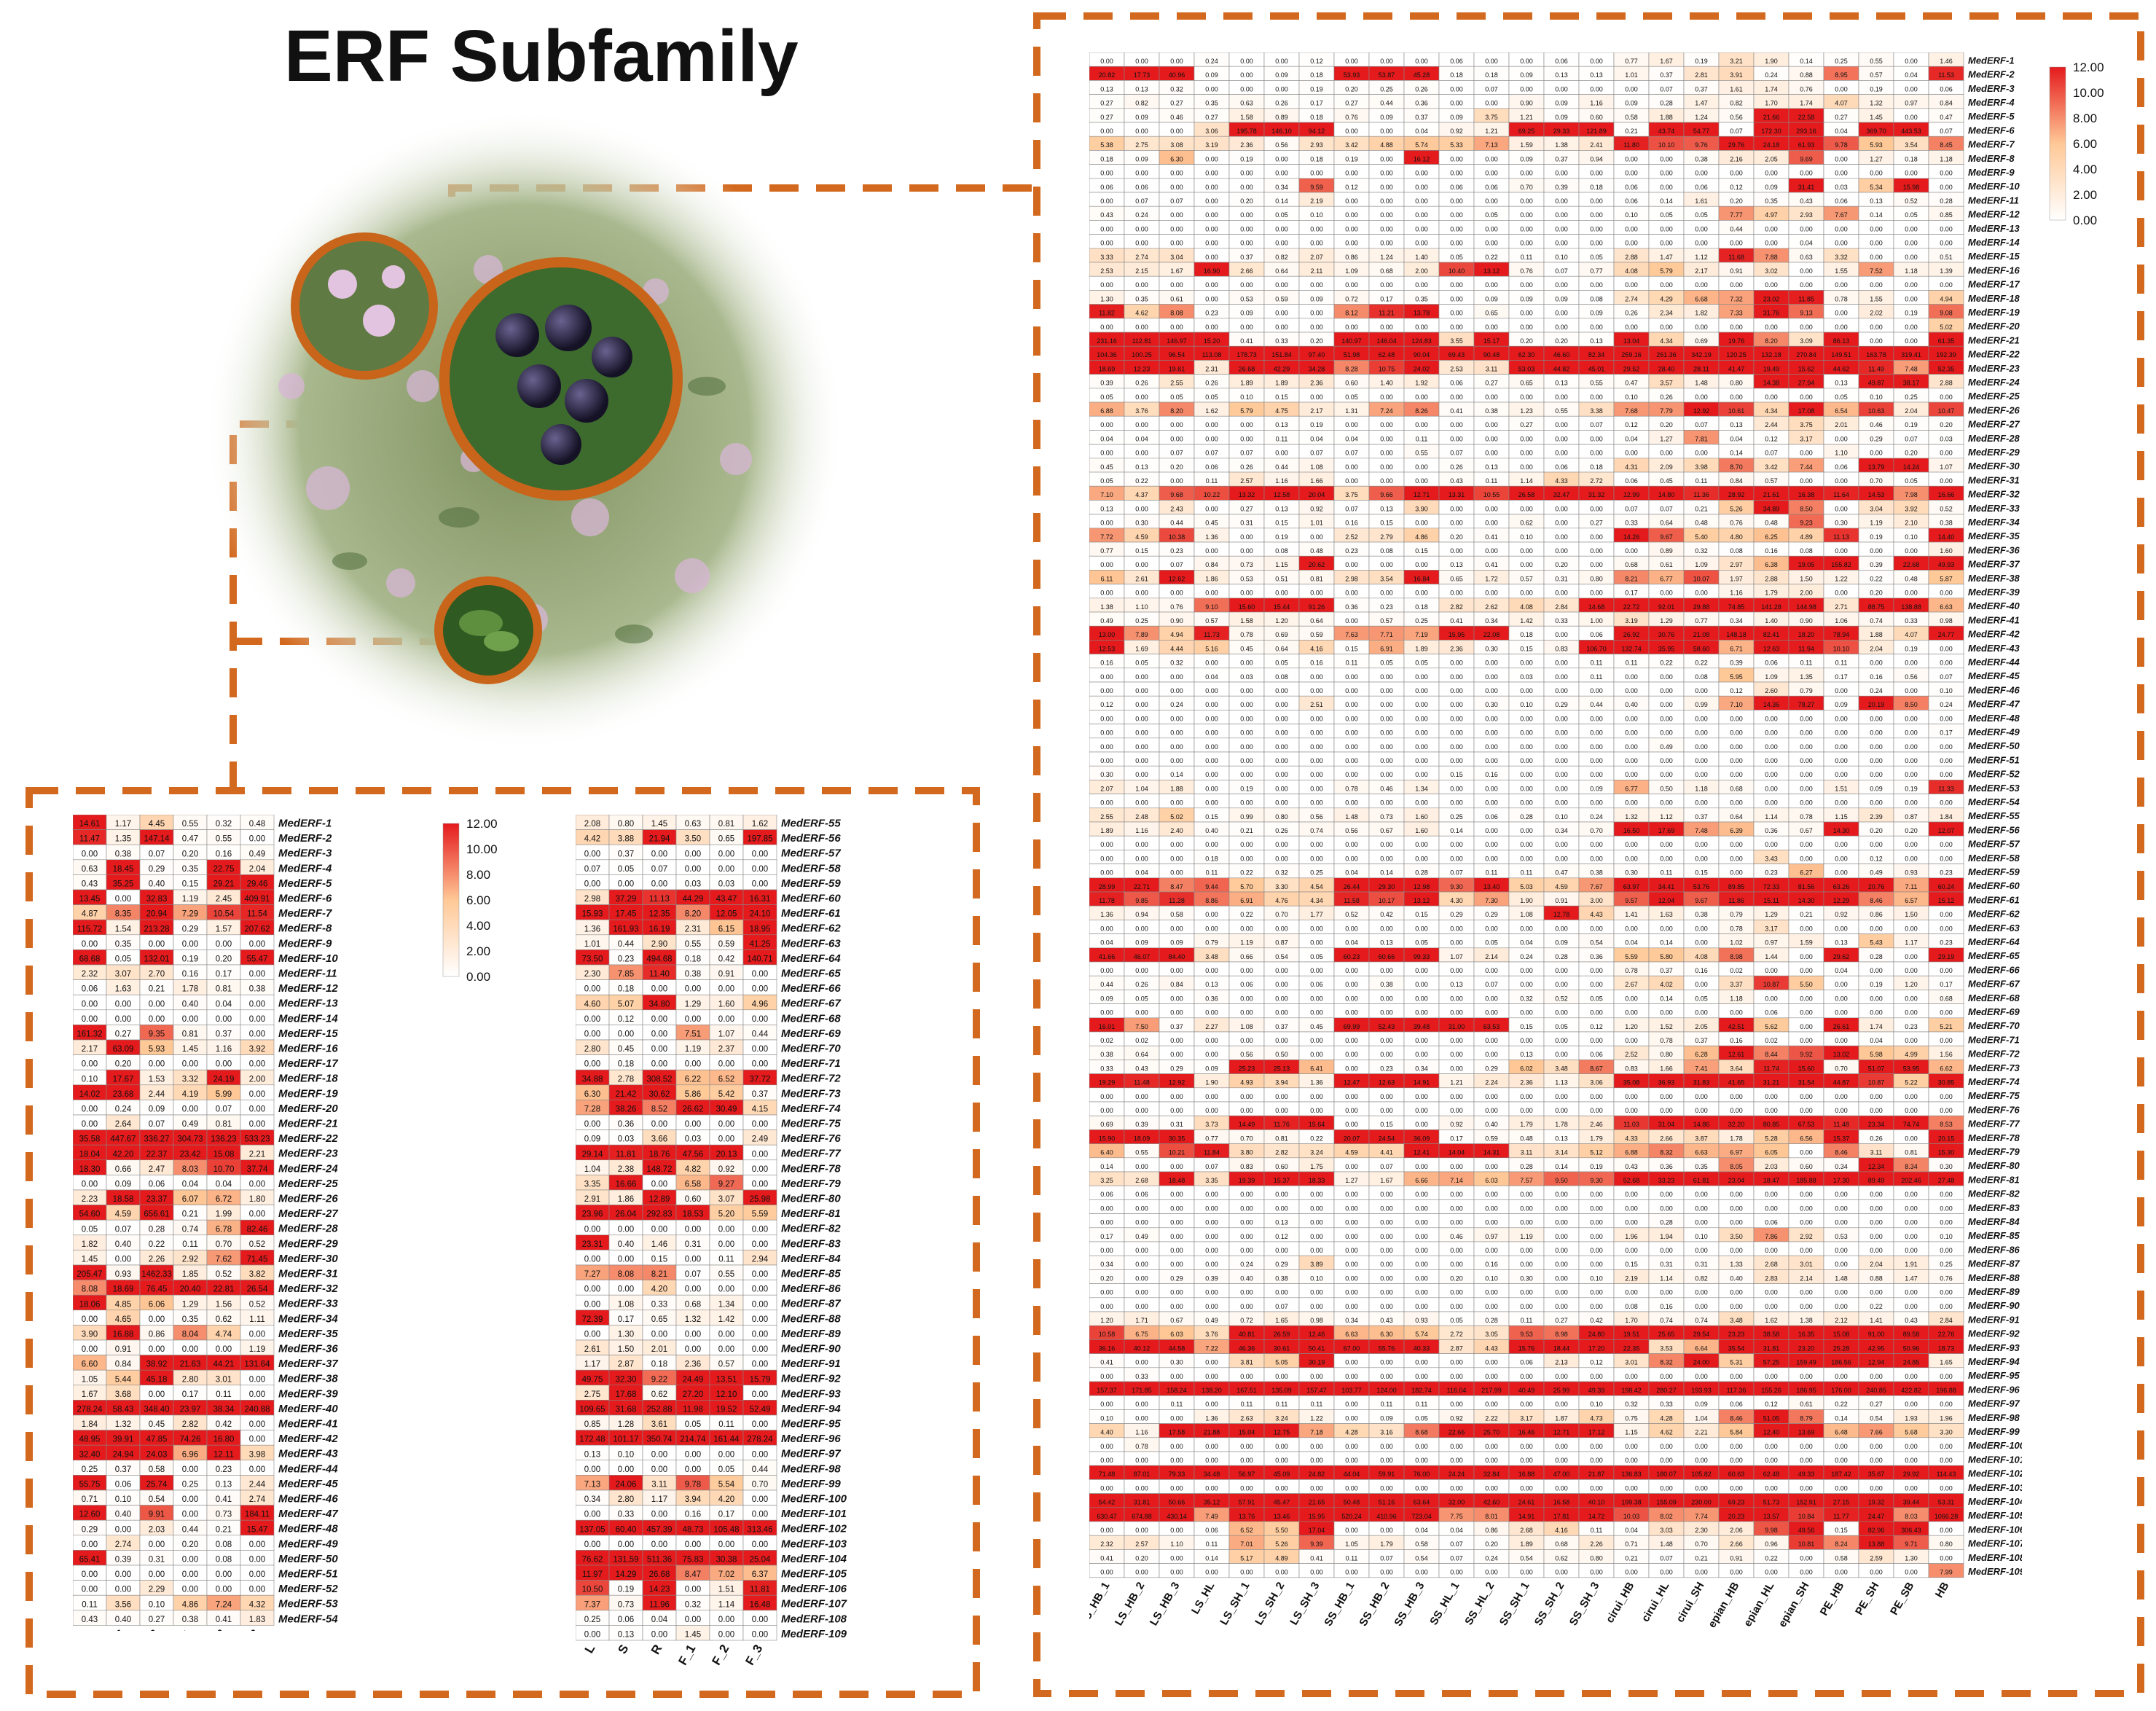 The image size is (2156, 1711). Describe the element at coordinates (625, 929) in the screenshot. I see `cell-value: 161.93` at that location.